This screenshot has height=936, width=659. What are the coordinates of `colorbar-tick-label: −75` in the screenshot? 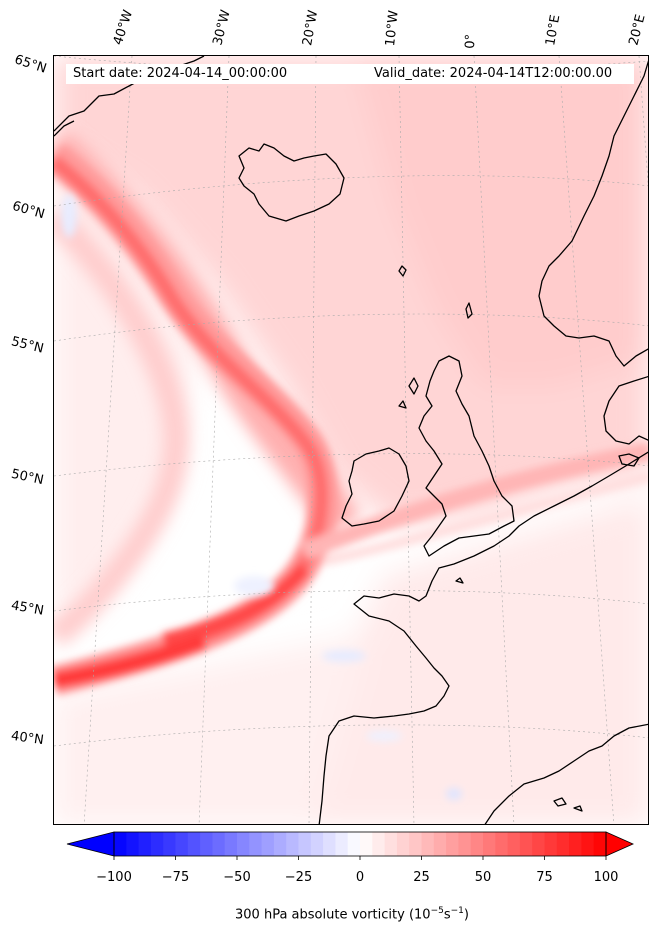 It's located at (175, 877).